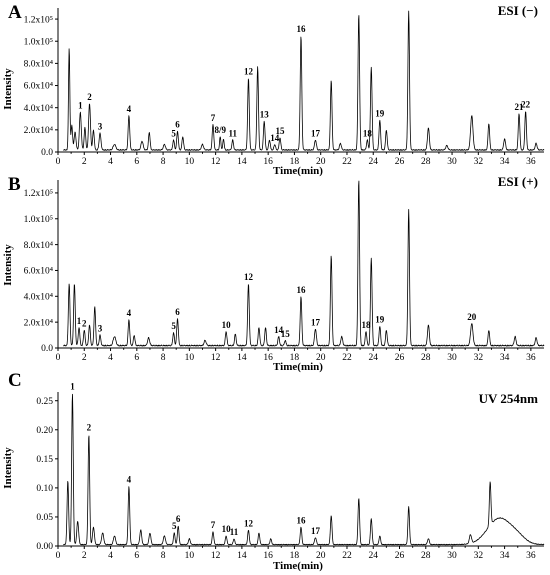 The image size is (550, 575). Describe the element at coordinates (39, 298) in the screenshot. I see `y-tick-label: 4.0x10⁴` at that location.